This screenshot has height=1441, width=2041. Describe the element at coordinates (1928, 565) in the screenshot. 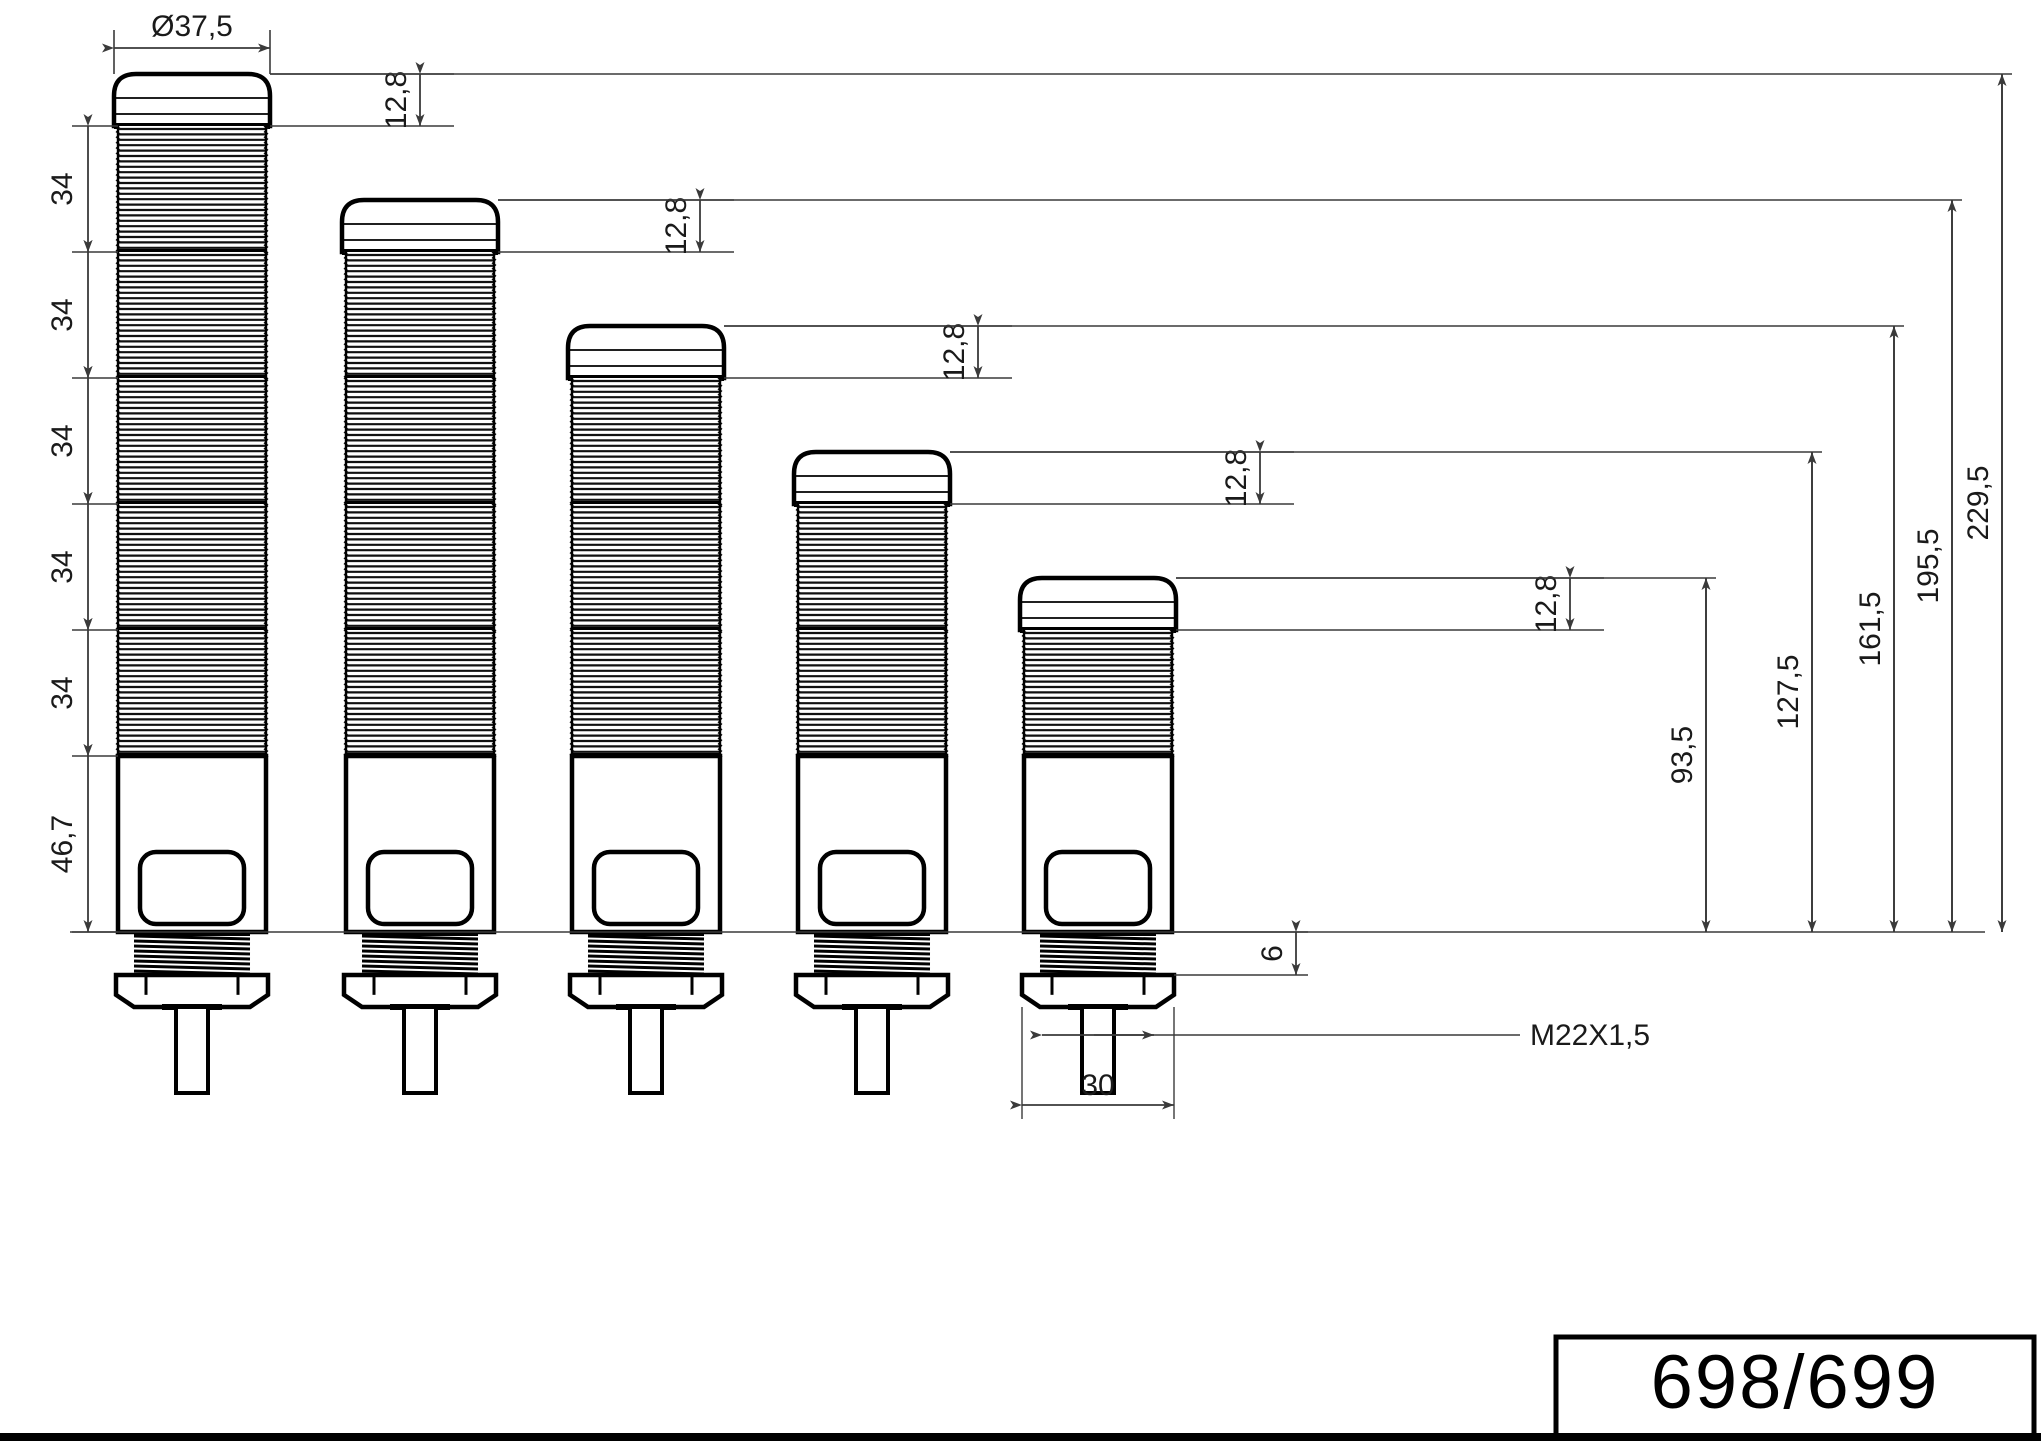

I see `overall-height-label: 195,5` at that location.